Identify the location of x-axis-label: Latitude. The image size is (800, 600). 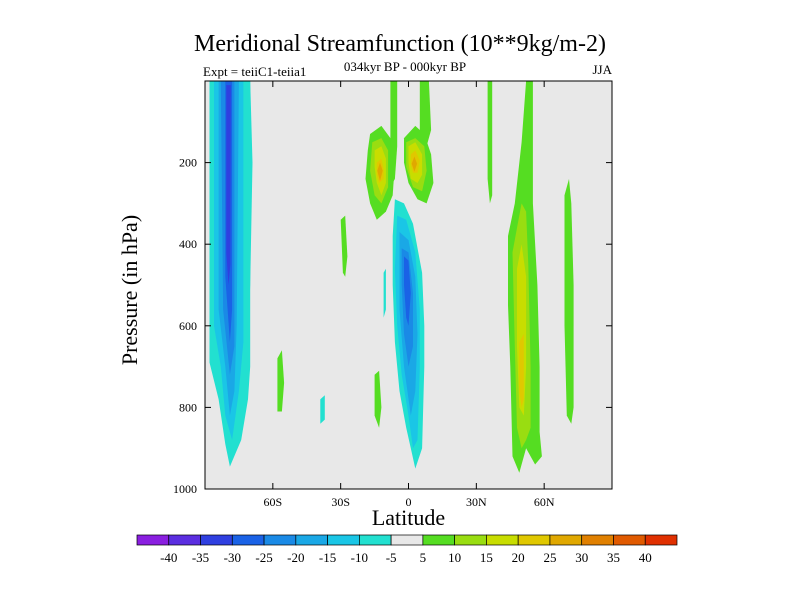
(408, 517).